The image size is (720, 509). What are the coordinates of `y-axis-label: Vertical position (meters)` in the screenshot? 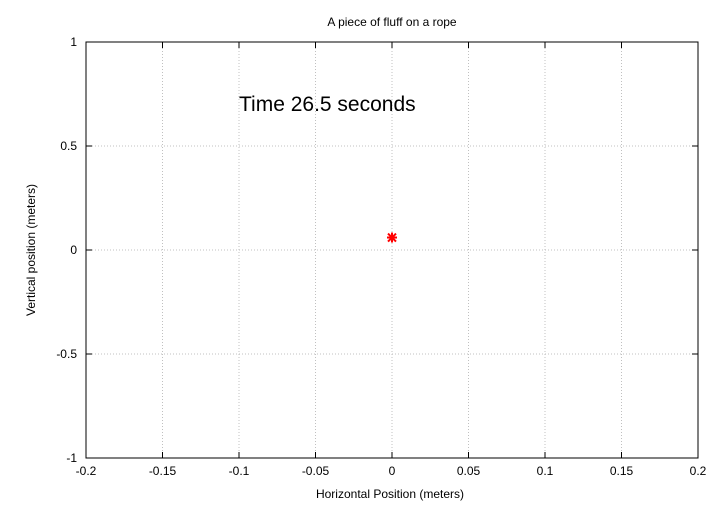 It's located at (31, 250).